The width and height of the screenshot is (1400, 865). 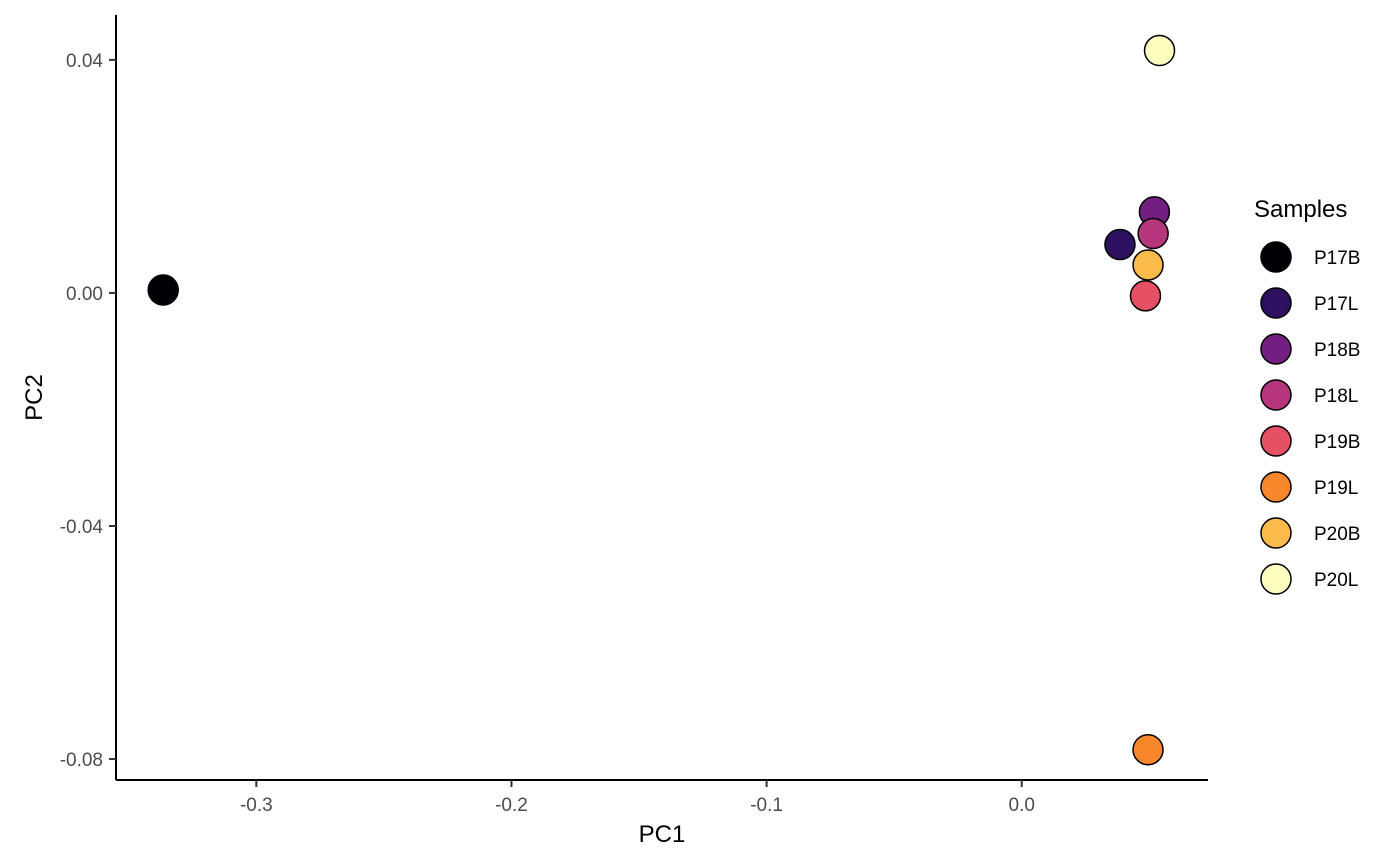 What do you see at coordinates (1153, 233) in the screenshot?
I see `data-point-p18l` at bounding box center [1153, 233].